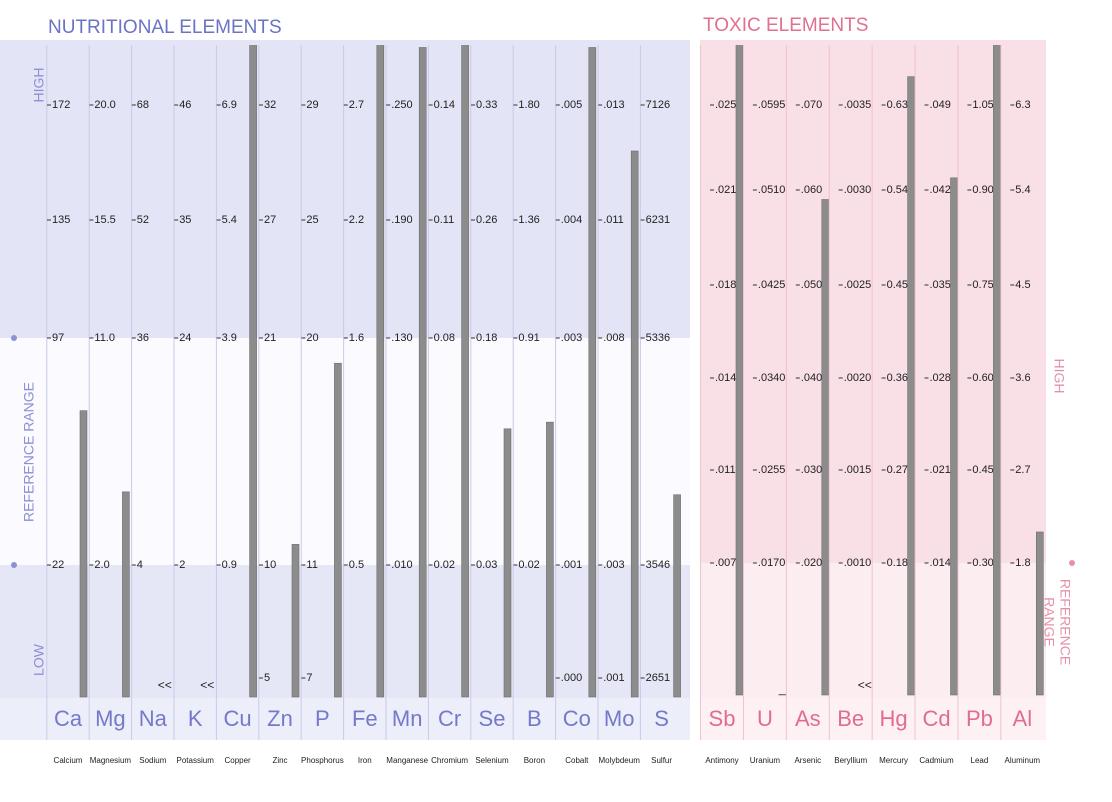  Describe the element at coordinates (356, 565) in the screenshot. I see `tick-label: 0.5` at that location.